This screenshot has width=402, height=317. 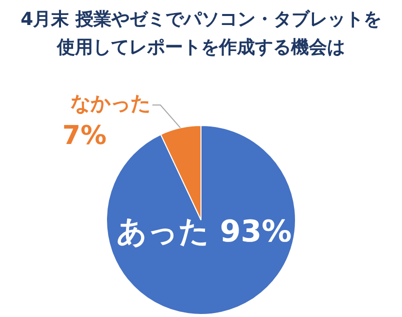 I want to click on slice-label: なかった, so click(x=110, y=103).